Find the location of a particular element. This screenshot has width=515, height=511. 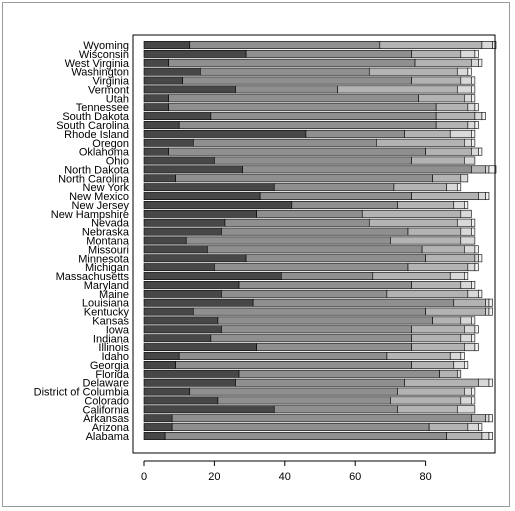

state-label: Missouri is located at coordinates (108, 250).